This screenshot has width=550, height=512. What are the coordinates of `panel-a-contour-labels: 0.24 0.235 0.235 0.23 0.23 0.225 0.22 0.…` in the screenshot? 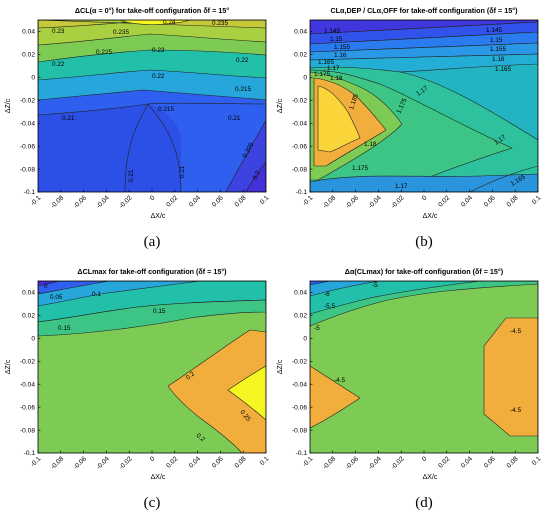 It's located at (157, 100).